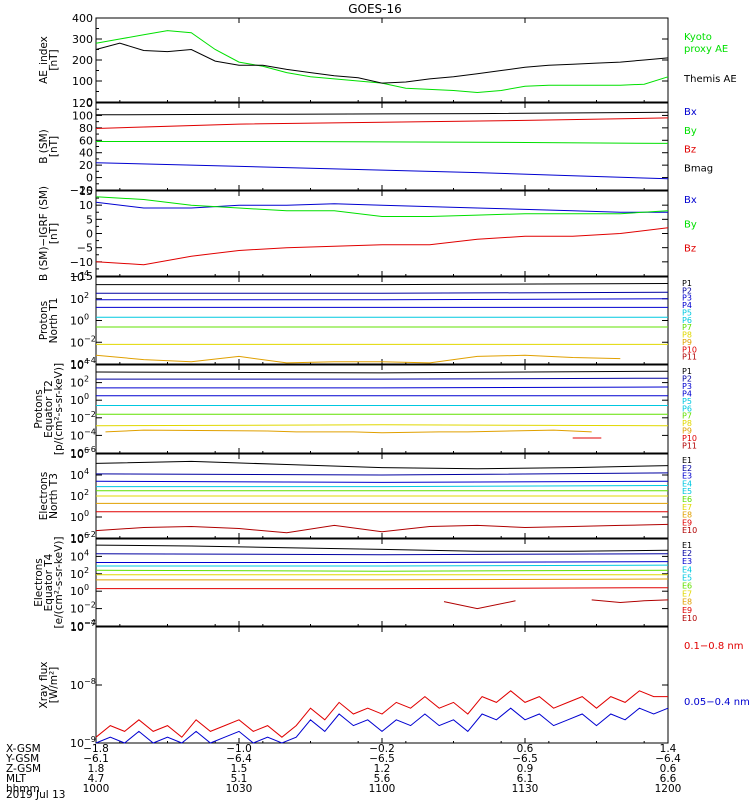  Describe the element at coordinates (382, 465) in the screenshot. I see `series-line-E1` at that location.